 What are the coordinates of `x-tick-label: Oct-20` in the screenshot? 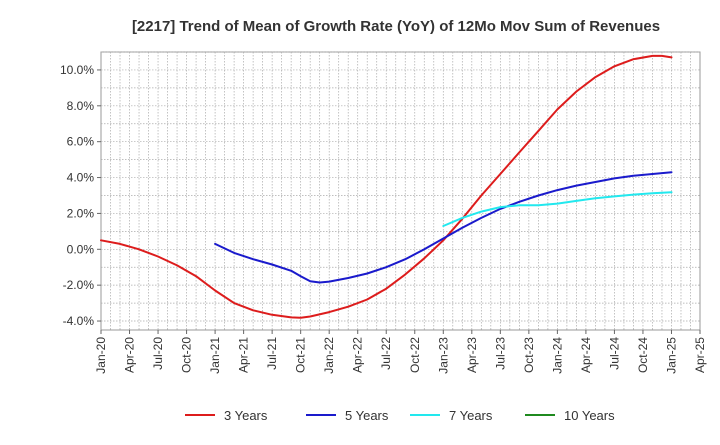 It's located at (187, 355).